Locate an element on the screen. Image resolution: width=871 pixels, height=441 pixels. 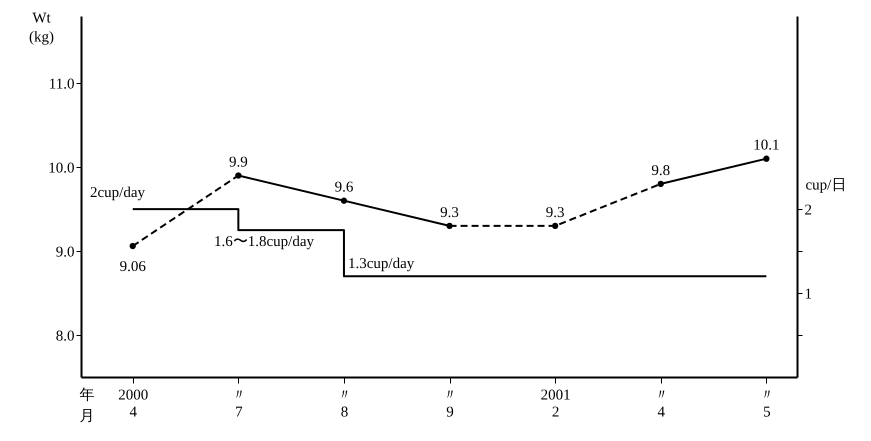
y2-tick-label: 2 is located at coordinates (808, 210).